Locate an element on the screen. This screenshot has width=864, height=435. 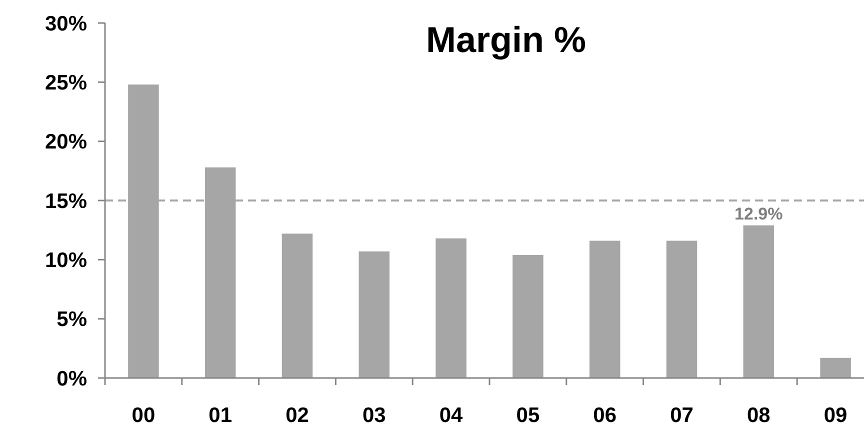
y-tick-label: 0% is located at coordinates (72, 378).